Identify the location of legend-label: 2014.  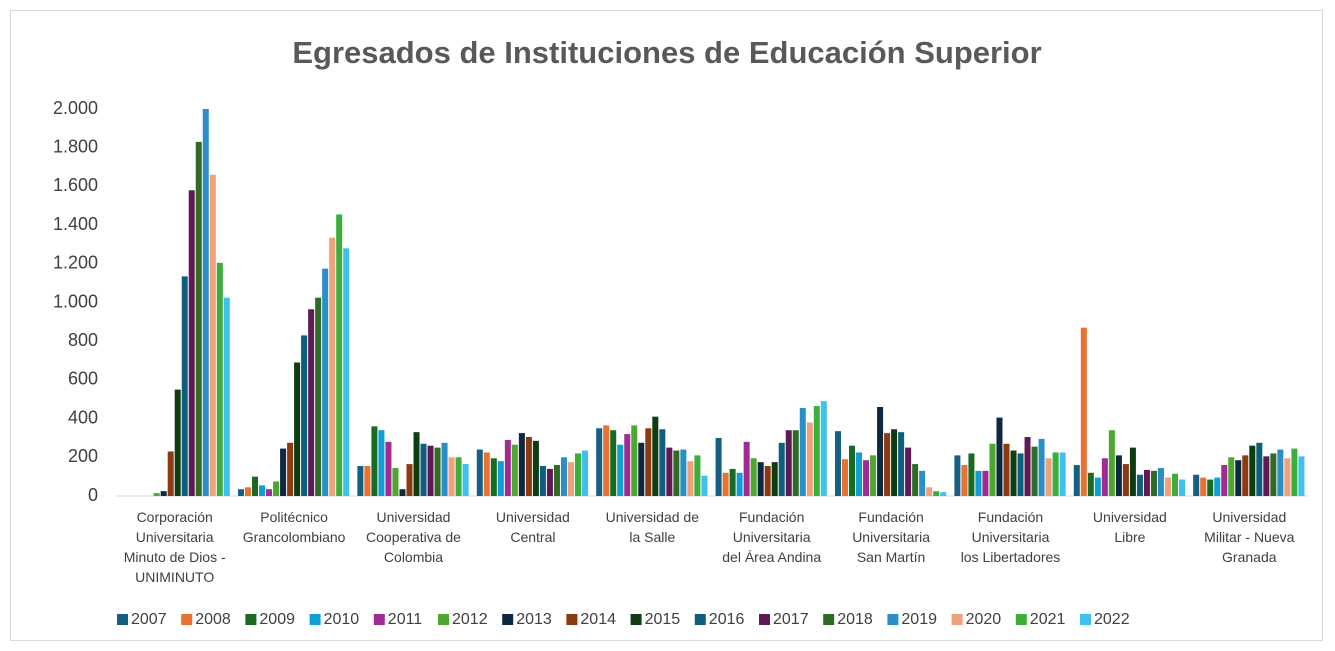
(598, 619).